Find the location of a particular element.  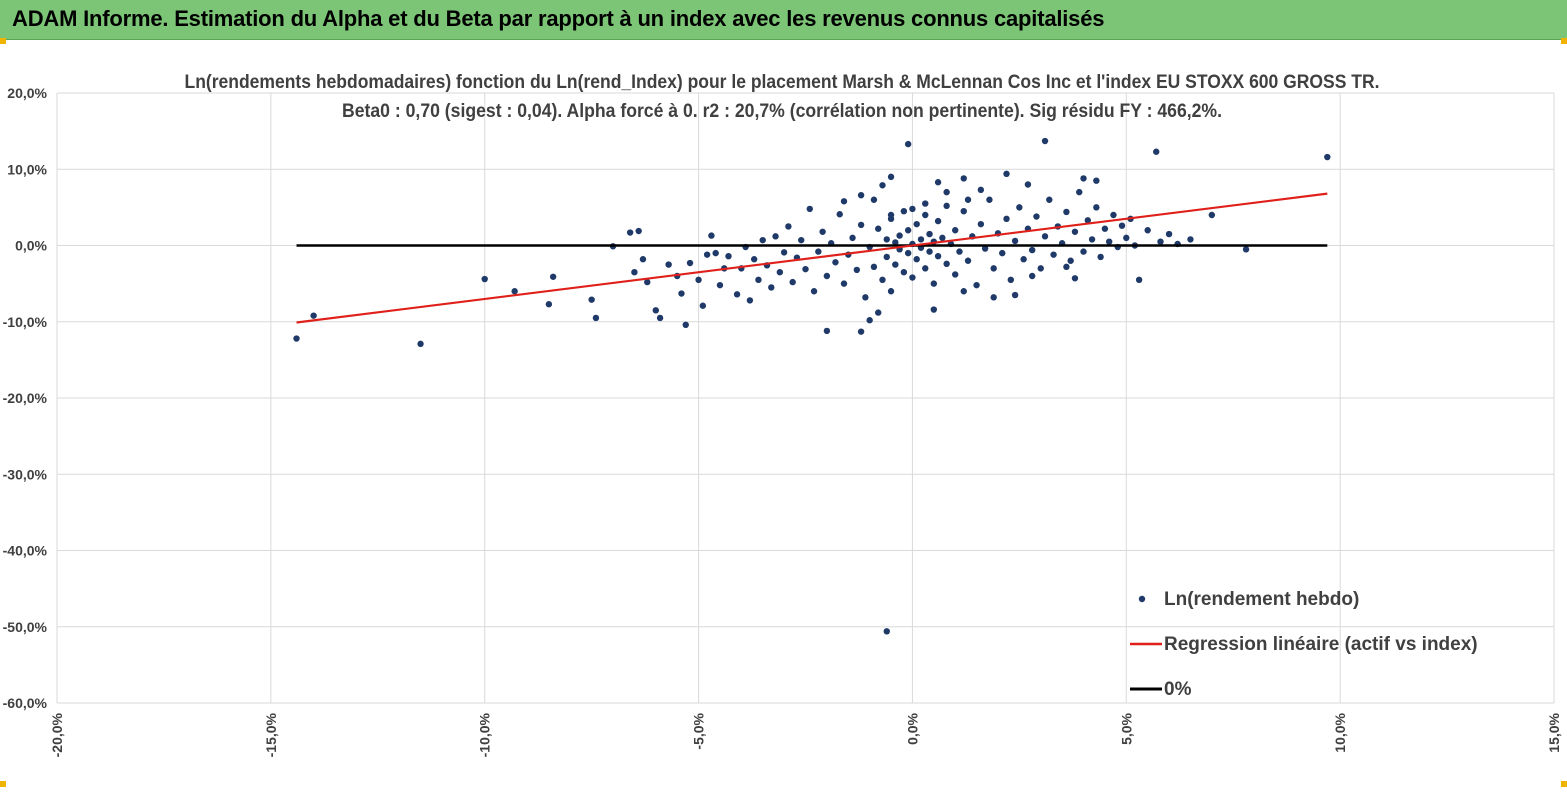

x-tick-label: 15,0% is located at coordinates (1554, 732).